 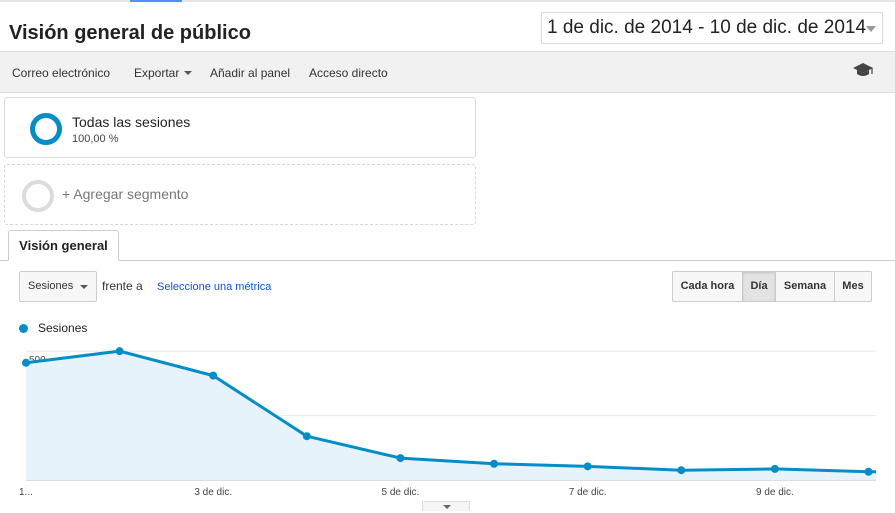 I want to click on page-title: Visión general de público, so click(x=130, y=33).